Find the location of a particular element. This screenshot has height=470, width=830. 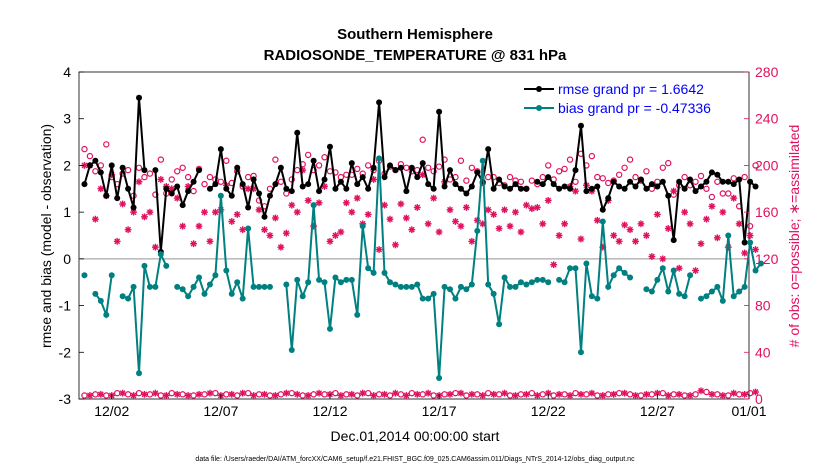

y-tick-label-right: 120 is located at coordinates (767, 259).